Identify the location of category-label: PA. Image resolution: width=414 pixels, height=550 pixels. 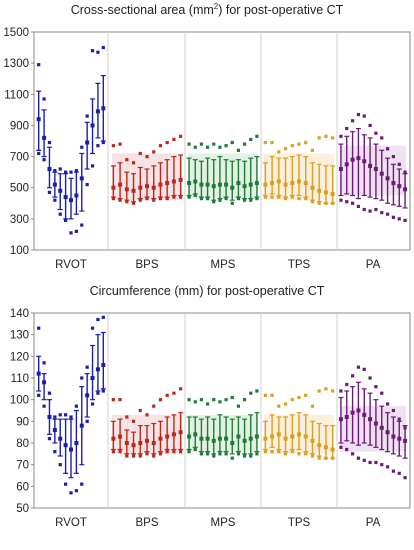
(373, 265).